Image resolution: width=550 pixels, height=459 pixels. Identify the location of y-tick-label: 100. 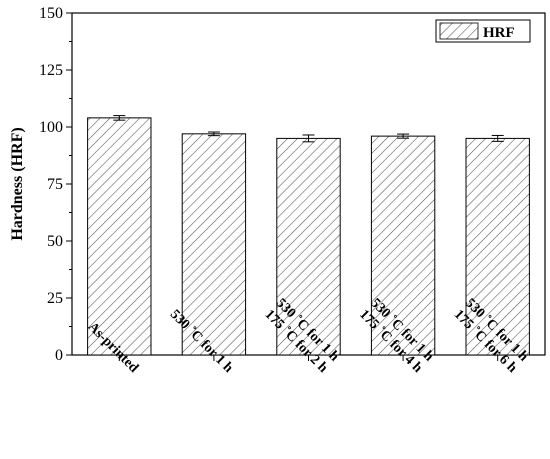
(51, 127).